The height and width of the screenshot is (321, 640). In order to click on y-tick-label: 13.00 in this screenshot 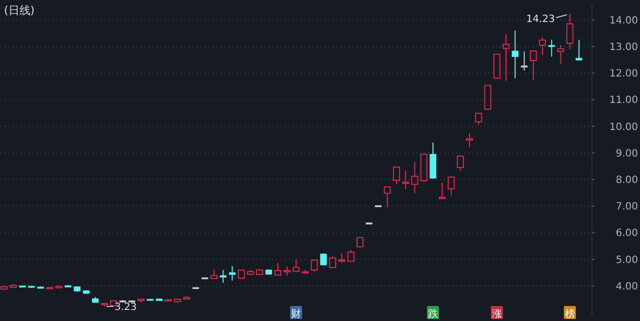, I will do `click(623, 47)`.